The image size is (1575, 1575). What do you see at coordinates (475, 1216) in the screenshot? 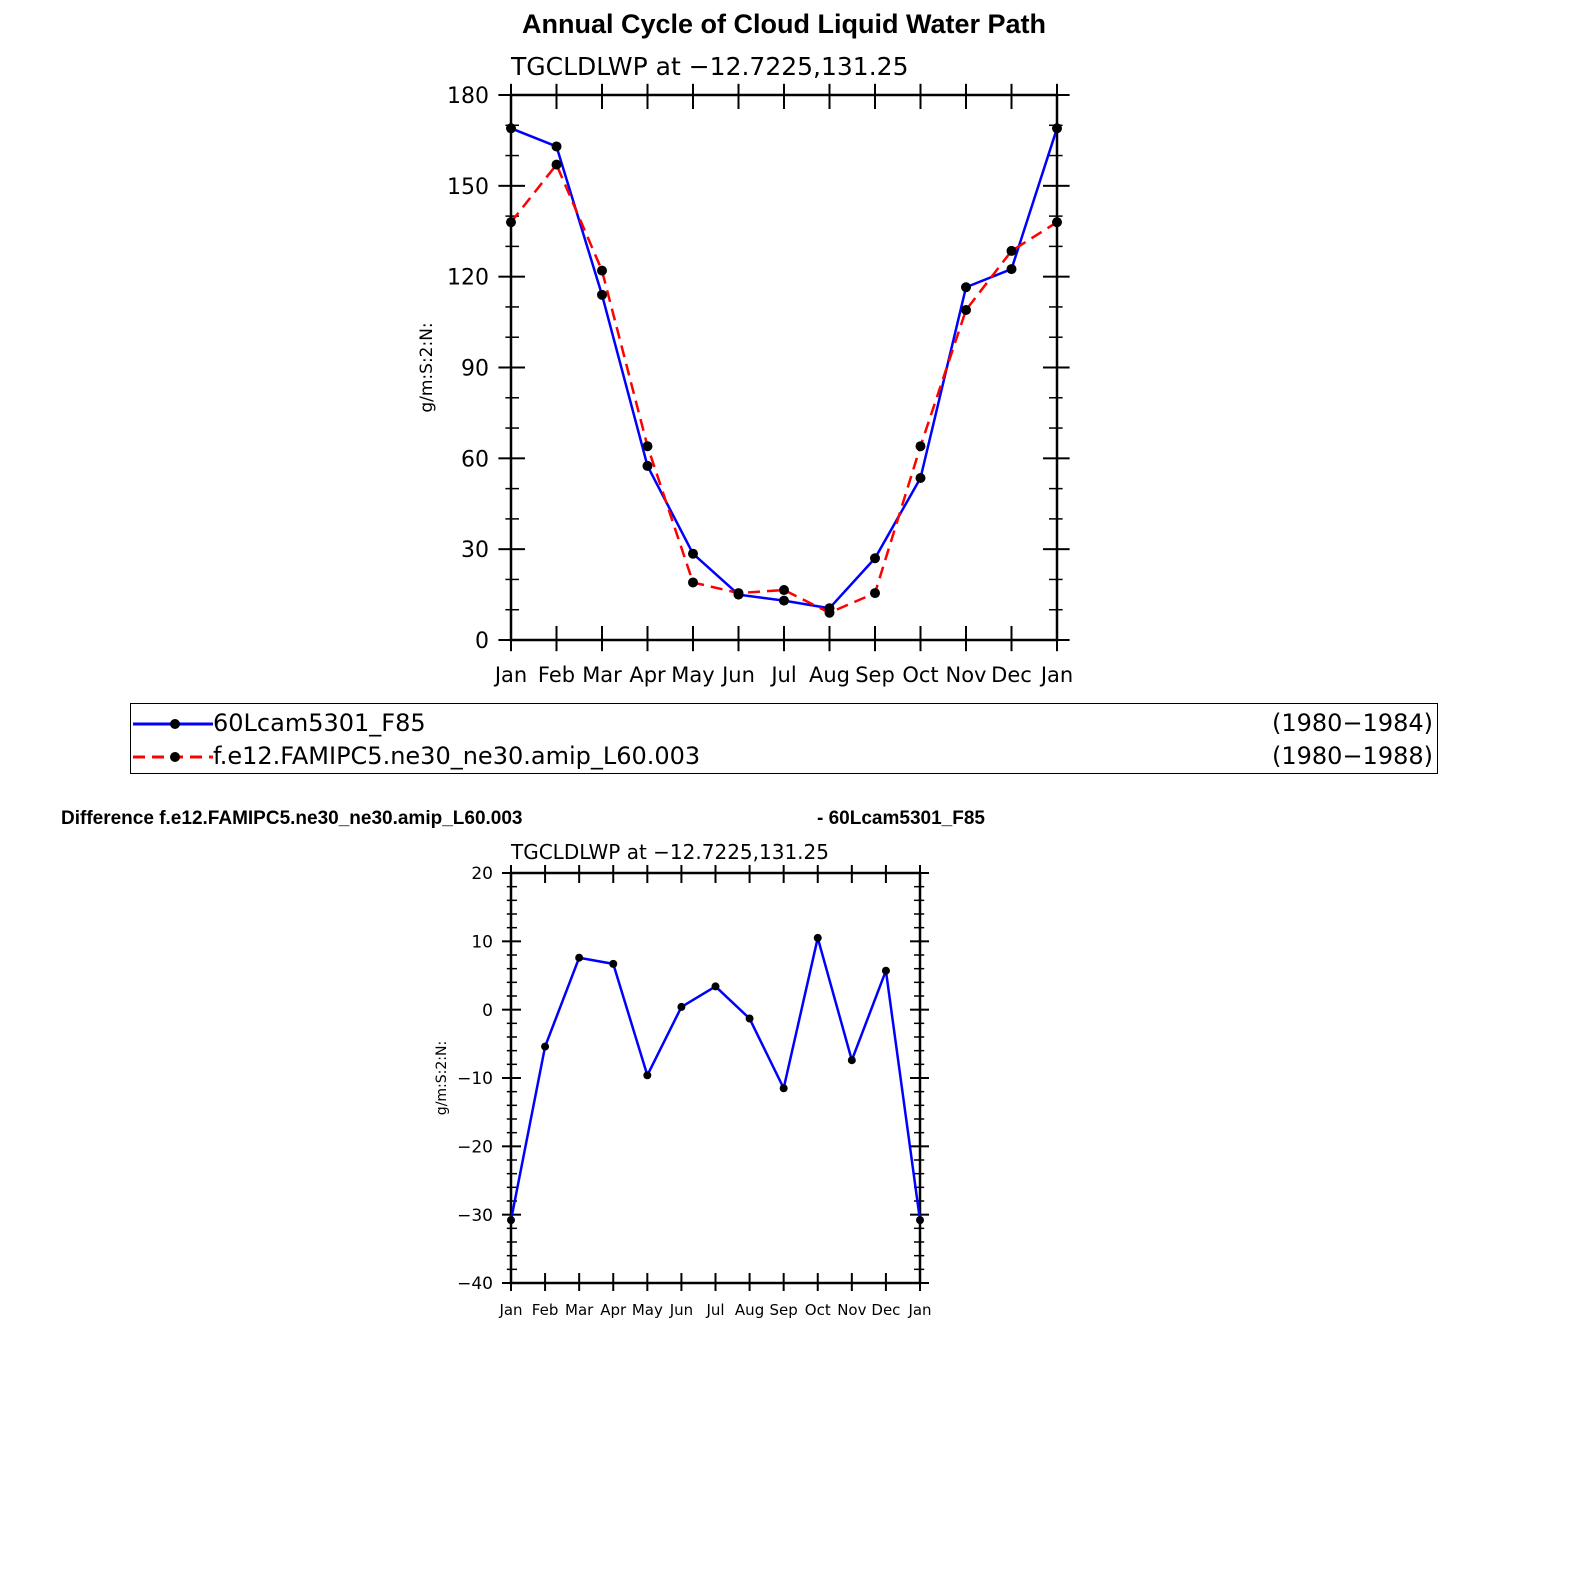
I see `y-tick-label: −30` at bounding box center [475, 1216].